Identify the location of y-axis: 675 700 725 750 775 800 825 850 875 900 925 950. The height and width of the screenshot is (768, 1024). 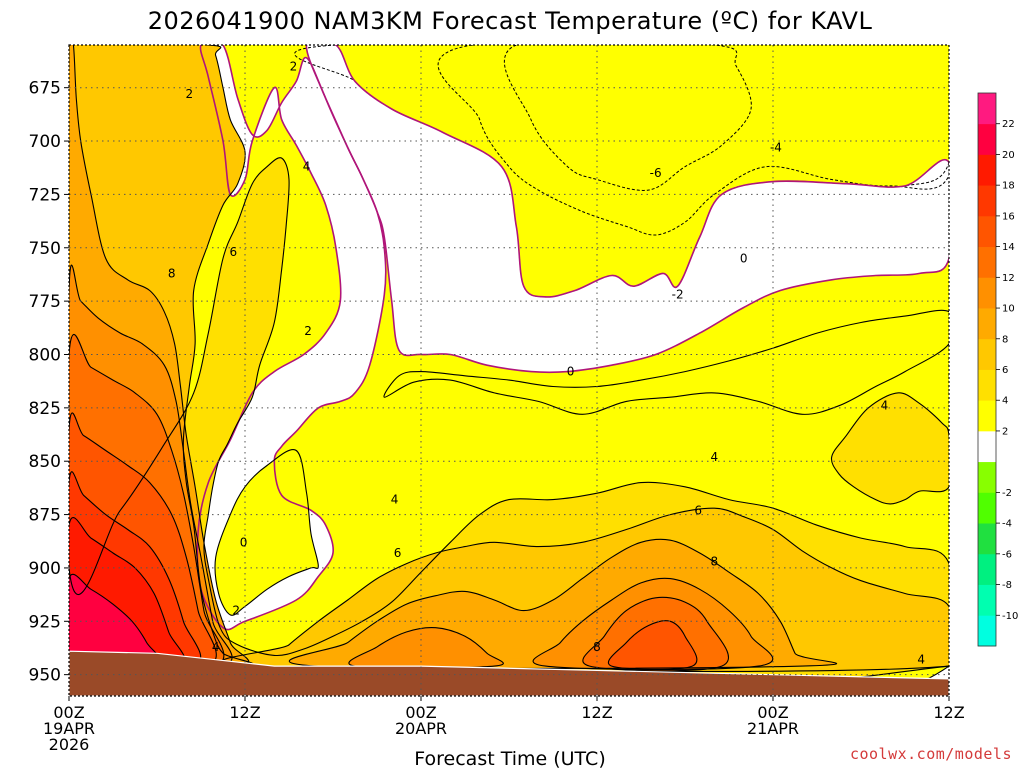
(49, 382).